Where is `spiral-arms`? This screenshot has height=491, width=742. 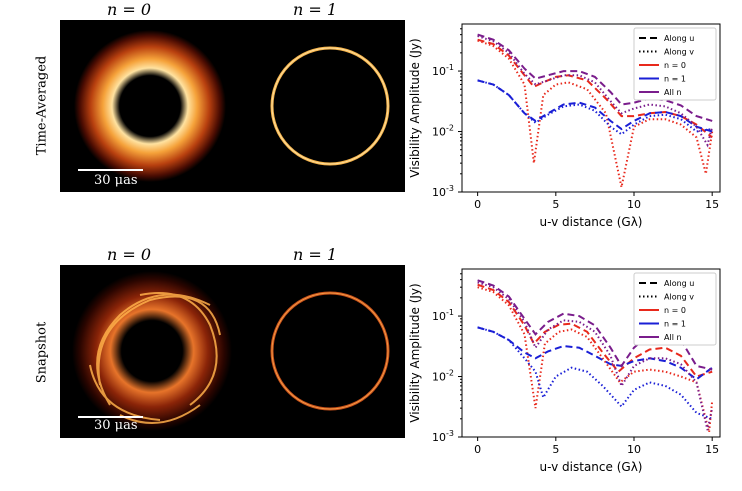 spiral-arms is located at coordinates (155, 358).